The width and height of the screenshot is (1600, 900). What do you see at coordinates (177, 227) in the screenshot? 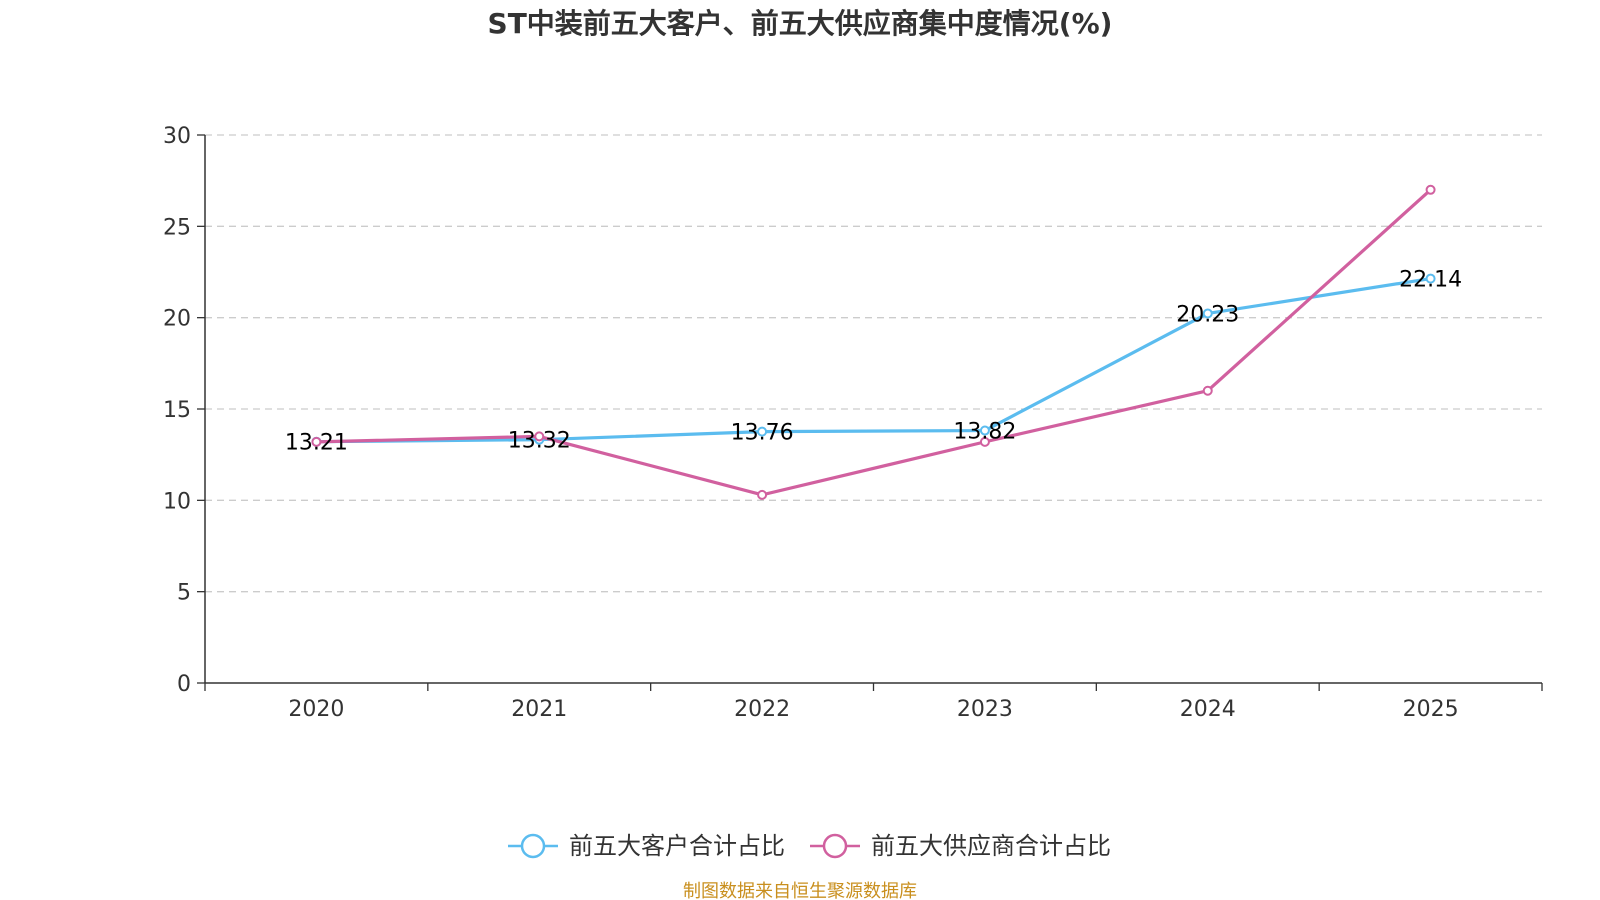
I see `y-tick-label: 25` at bounding box center [177, 227].